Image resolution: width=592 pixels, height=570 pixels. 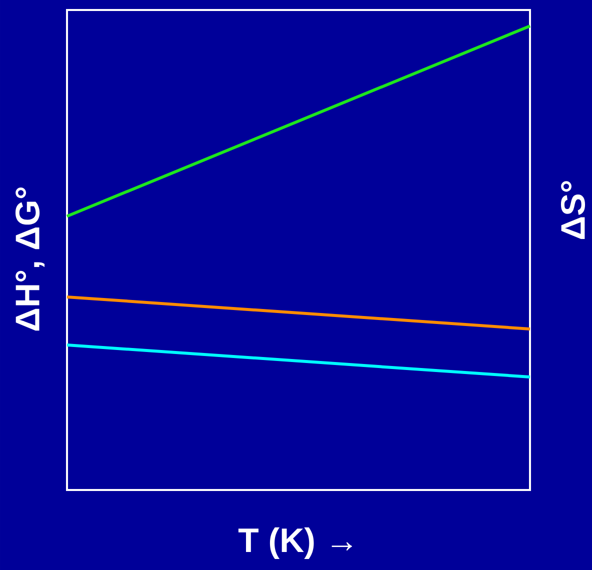 I want to click on y2-axis-title: ΔS°, so click(x=573, y=210).